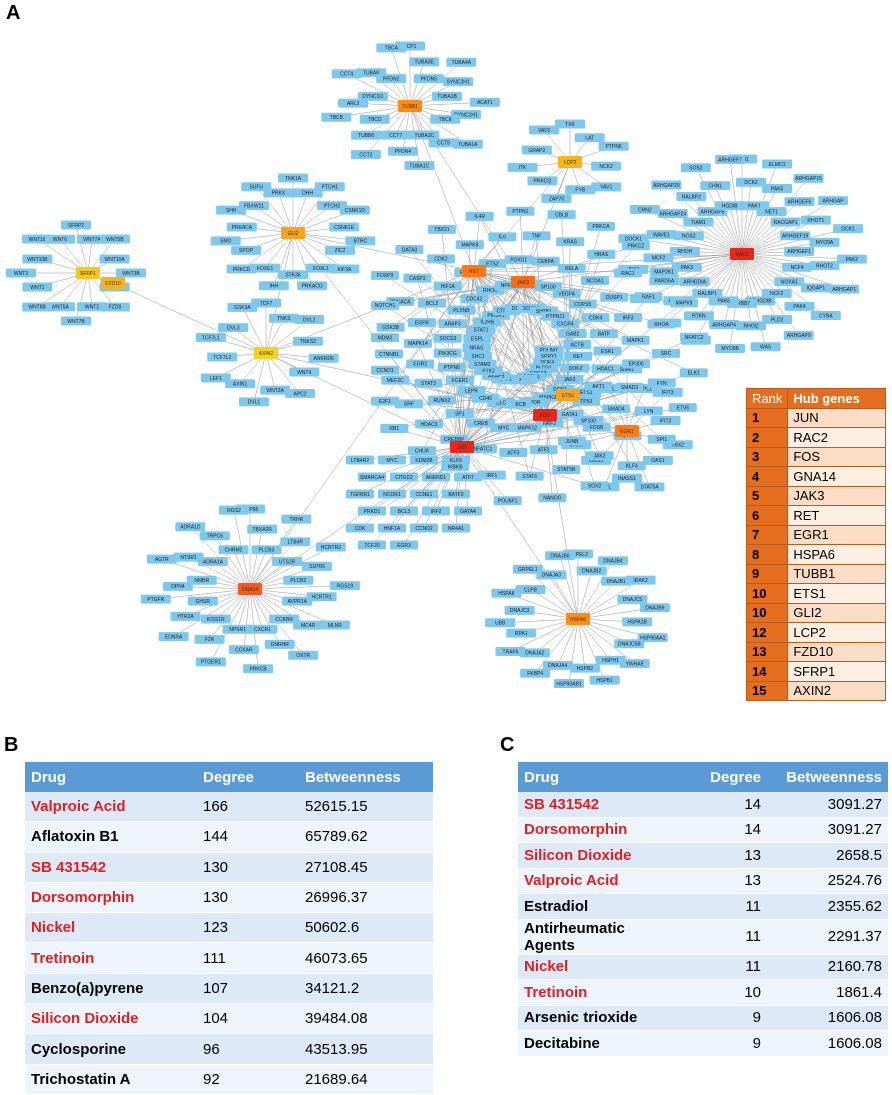 Image resolution: width=892 pixels, height=1095 pixels. Describe the element at coordinates (456, 494) in the screenshot. I see `gene-node: BATF3` at that location.